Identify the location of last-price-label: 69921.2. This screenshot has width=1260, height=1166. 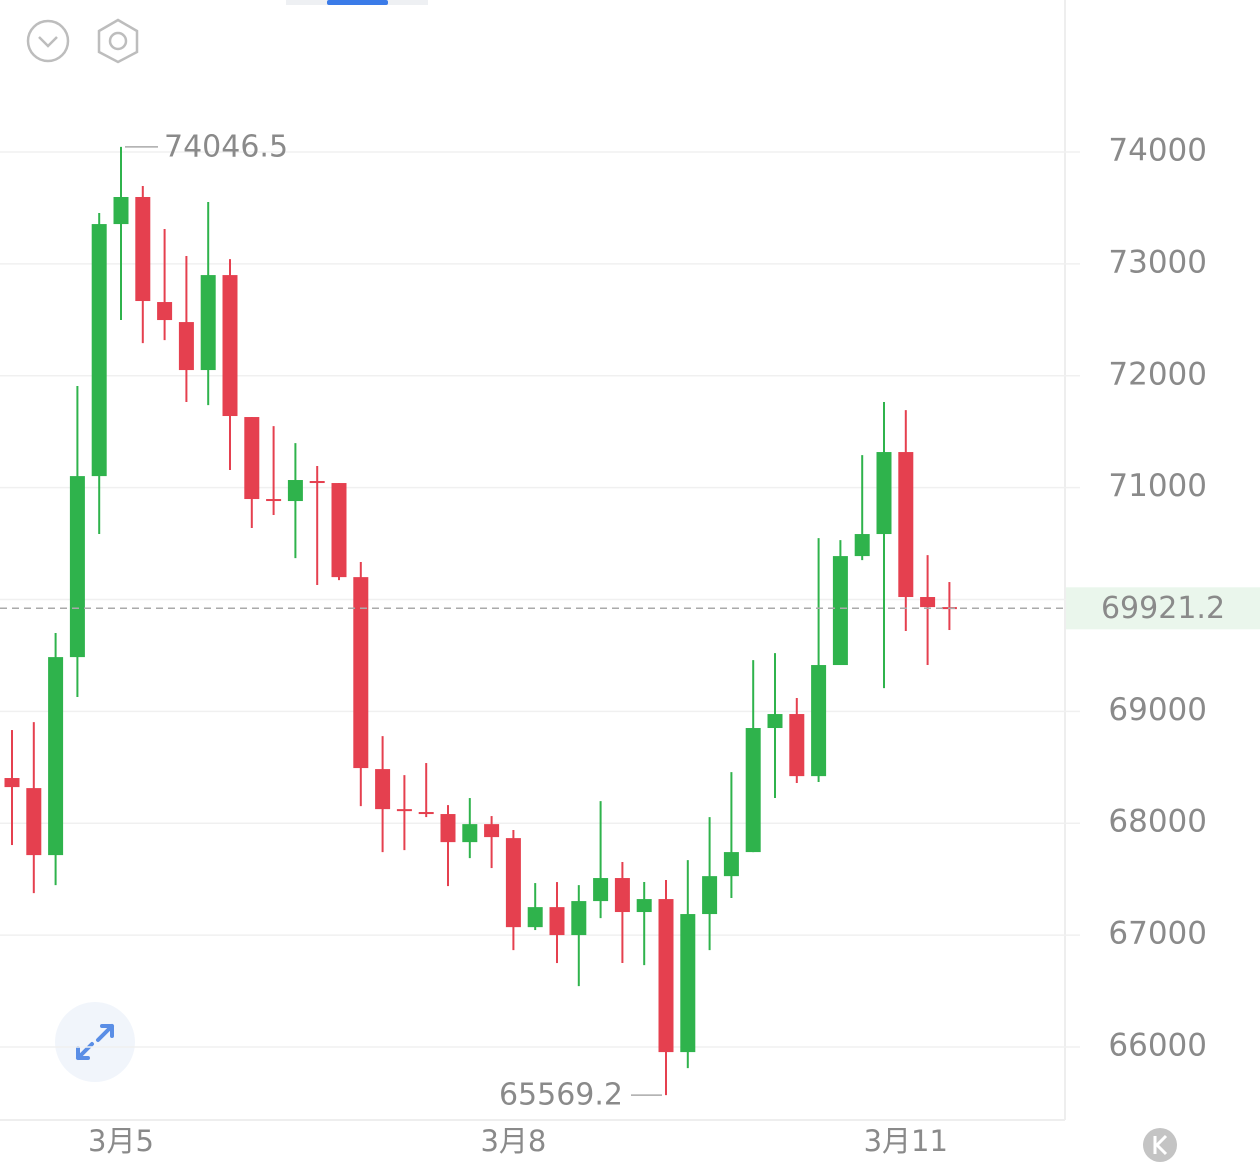
(1163, 608).